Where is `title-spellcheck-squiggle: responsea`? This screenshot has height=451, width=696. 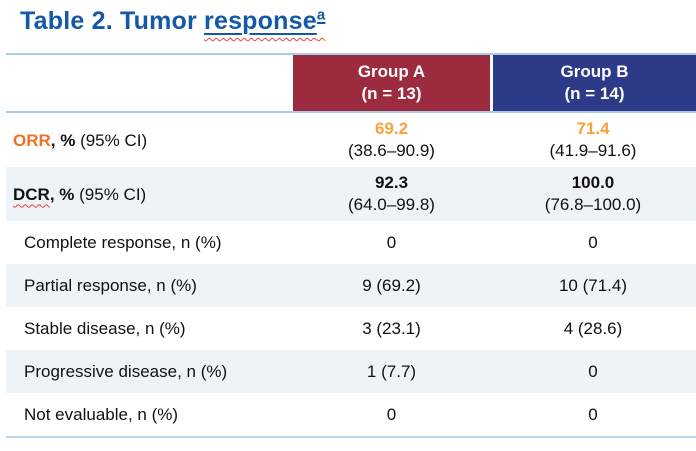
title-spellcheck-squiggle: responsea is located at coordinates (264, 21).